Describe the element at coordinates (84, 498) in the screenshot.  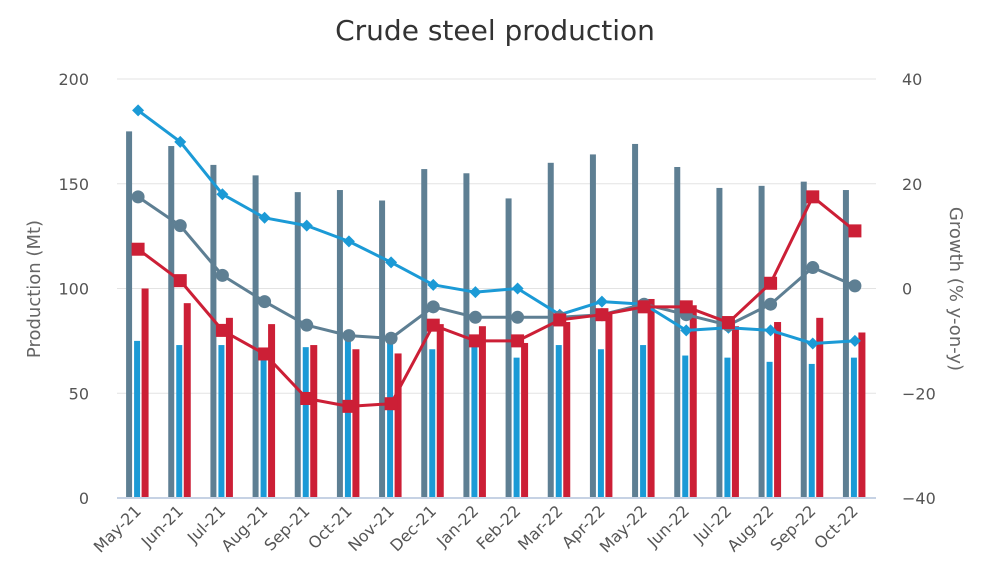
I see `y-tick-label: 0` at that location.